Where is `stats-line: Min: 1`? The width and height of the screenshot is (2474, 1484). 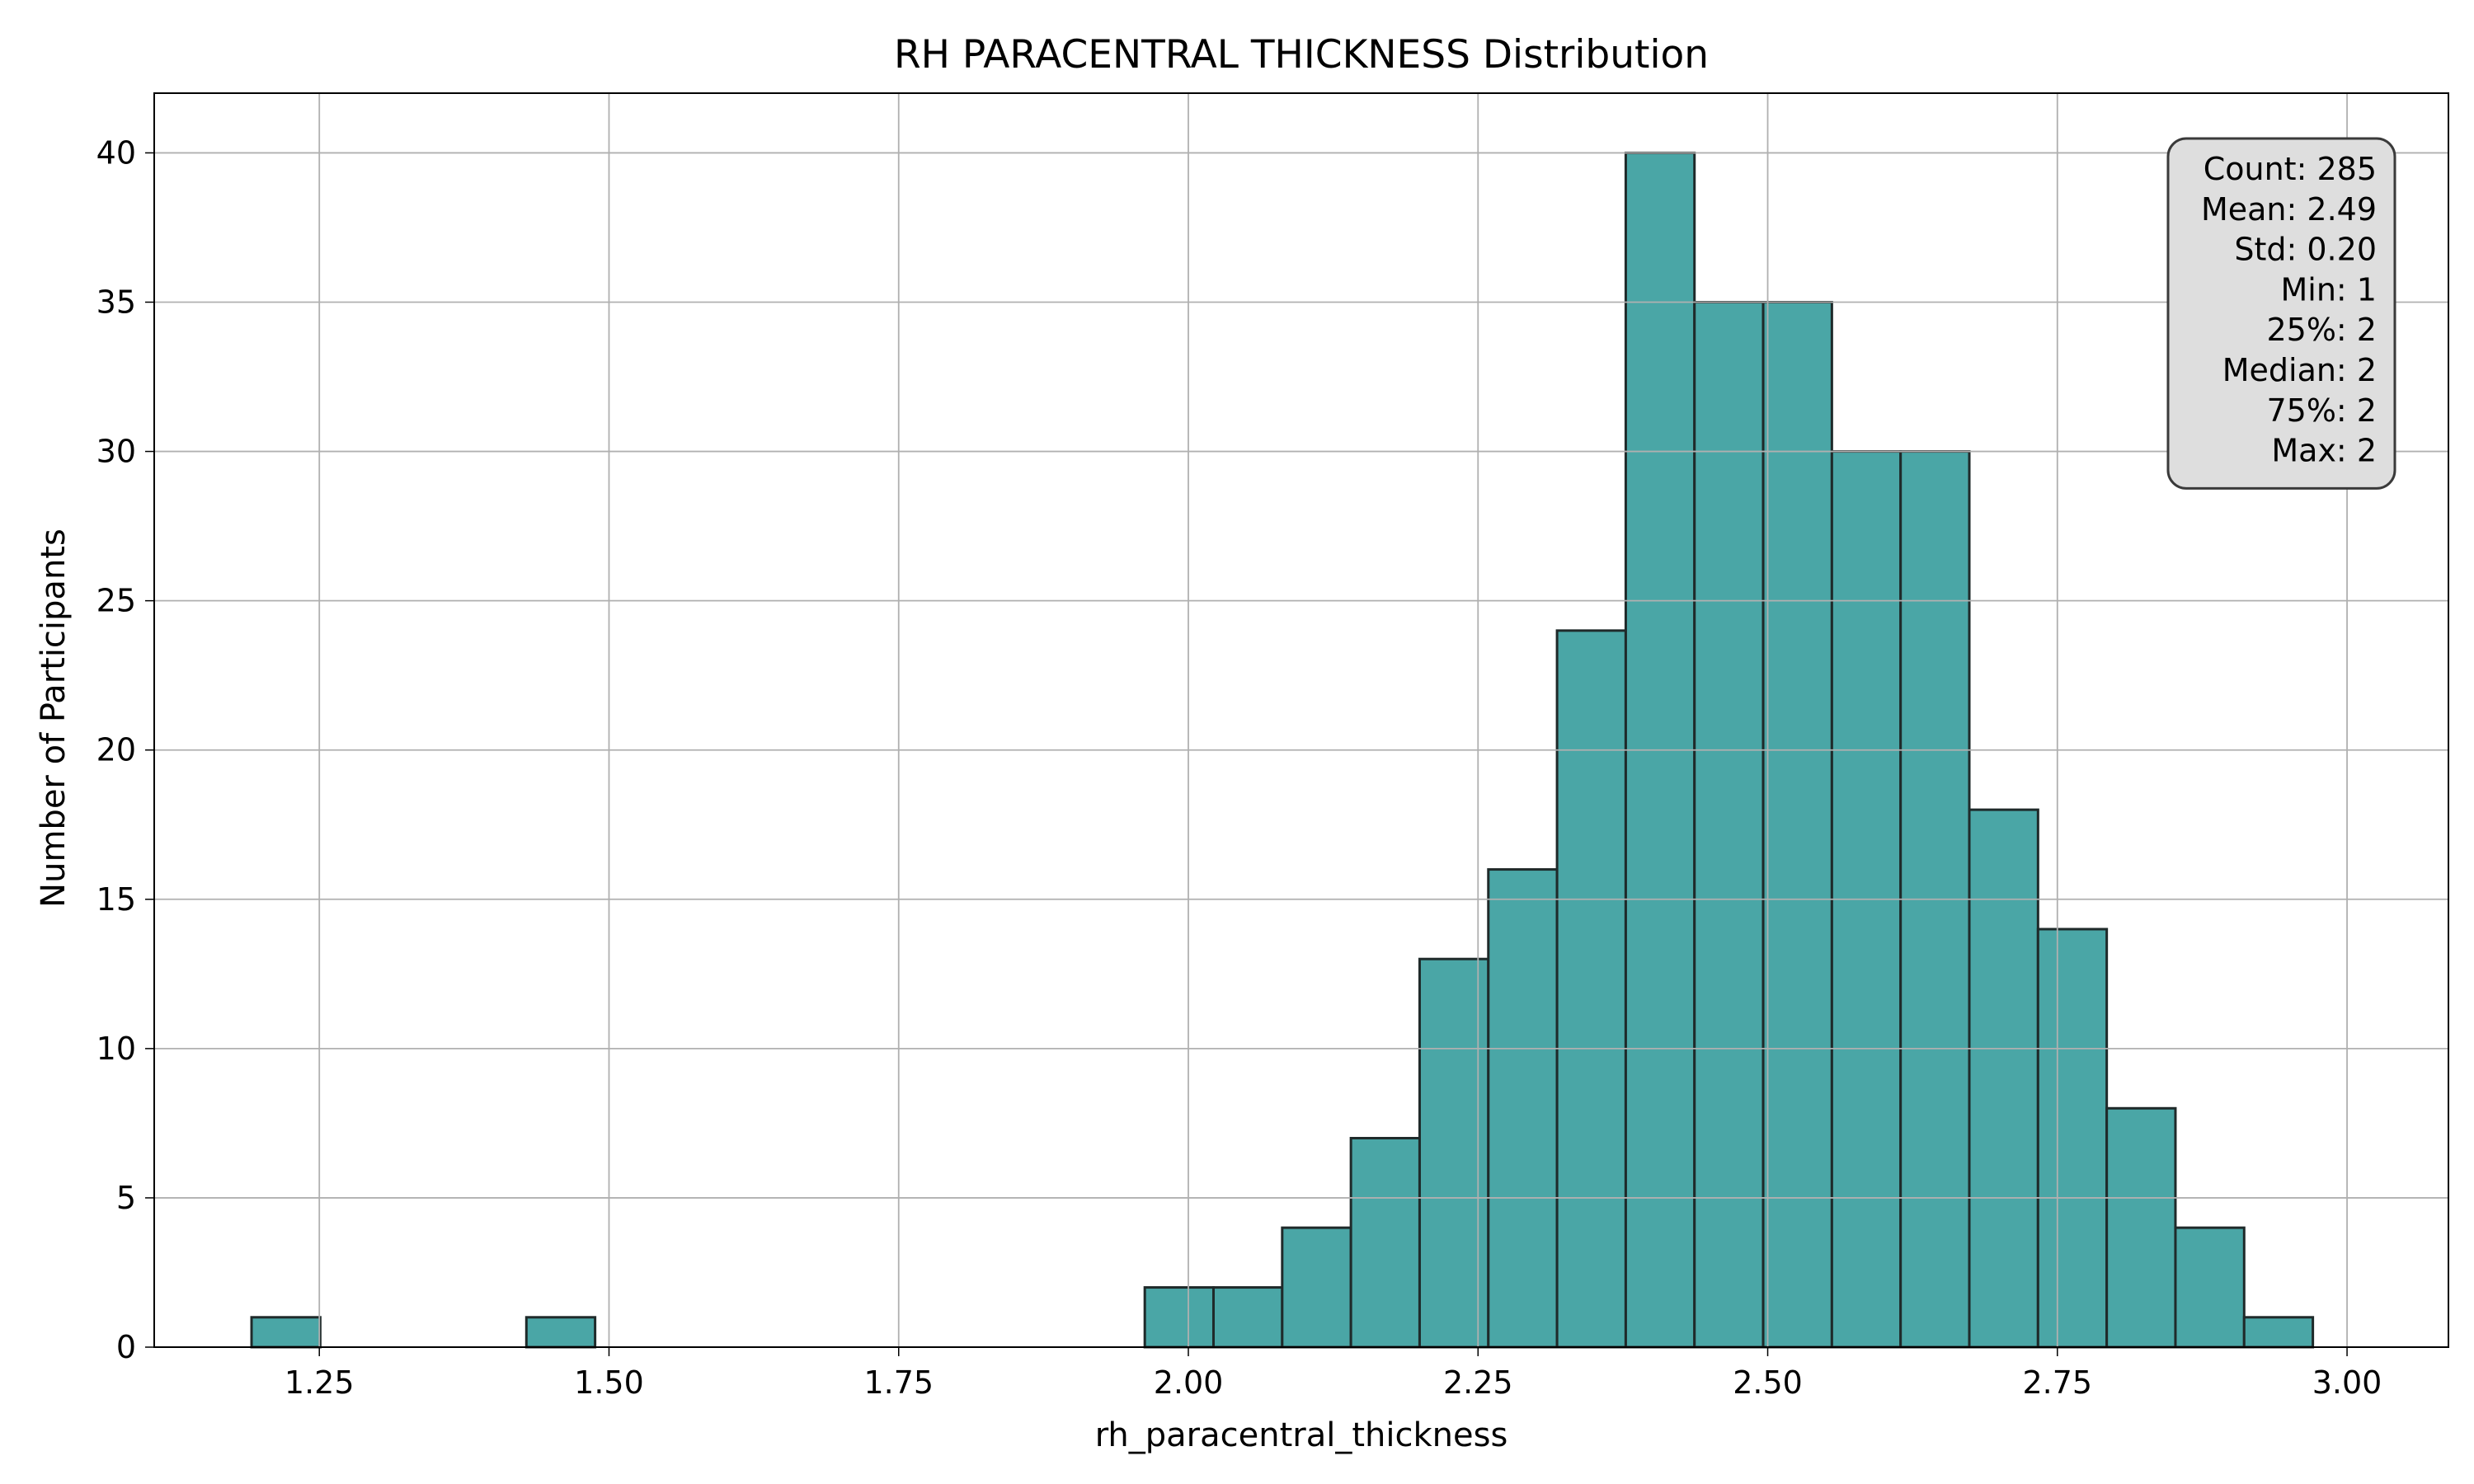
stats-line: Min: 1 is located at coordinates (2329, 289).